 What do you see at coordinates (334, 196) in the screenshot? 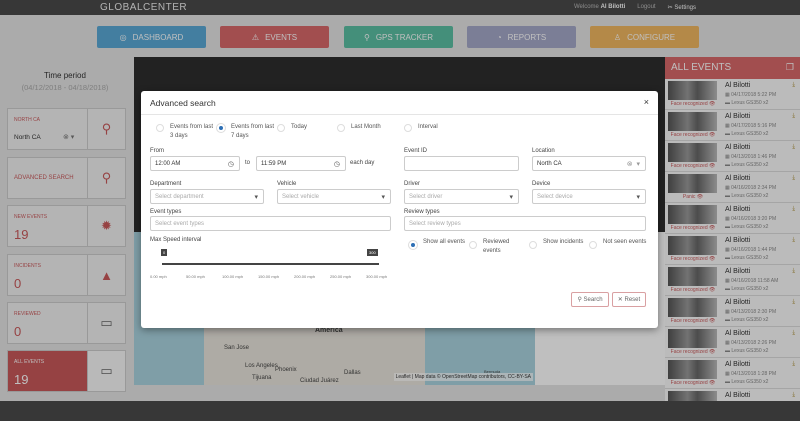
I see `vehicle-select: Select vehicle ▾` at bounding box center [334, 196].